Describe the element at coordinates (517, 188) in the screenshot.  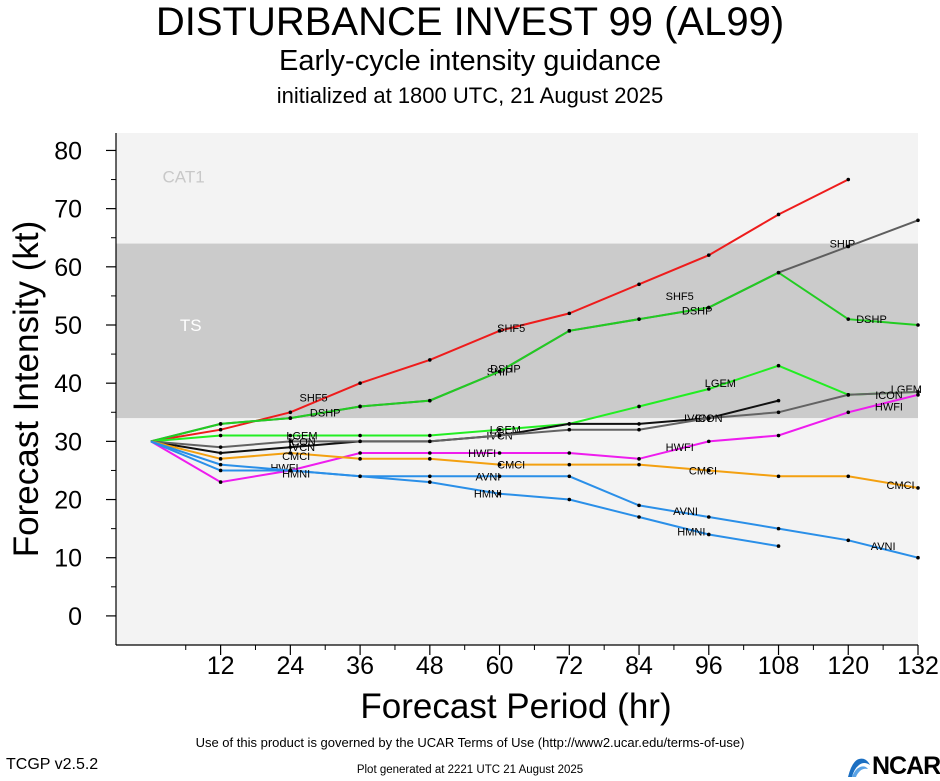
I see `band-cat1` at that location.